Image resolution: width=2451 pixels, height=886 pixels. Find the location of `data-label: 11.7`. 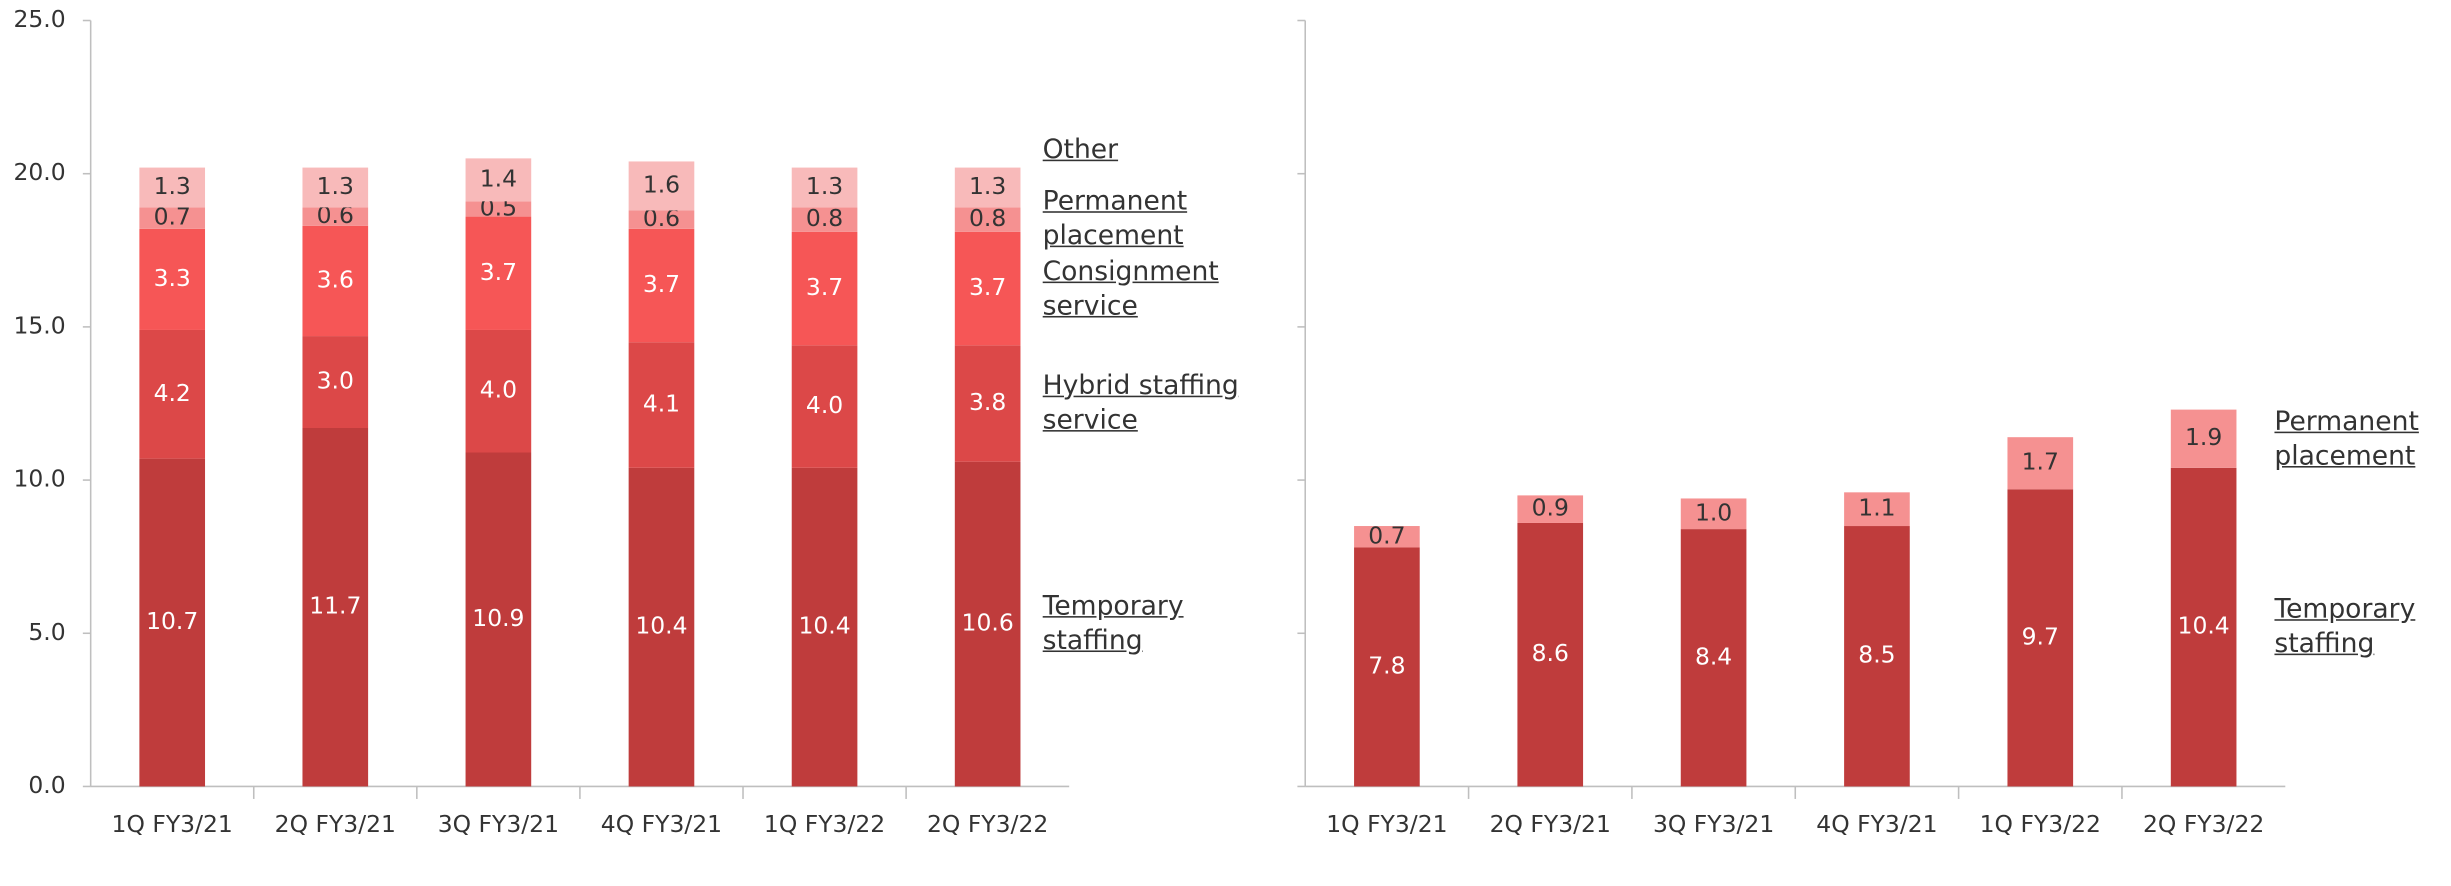

data-label: 11.7 is located at coordinates (335, 606).